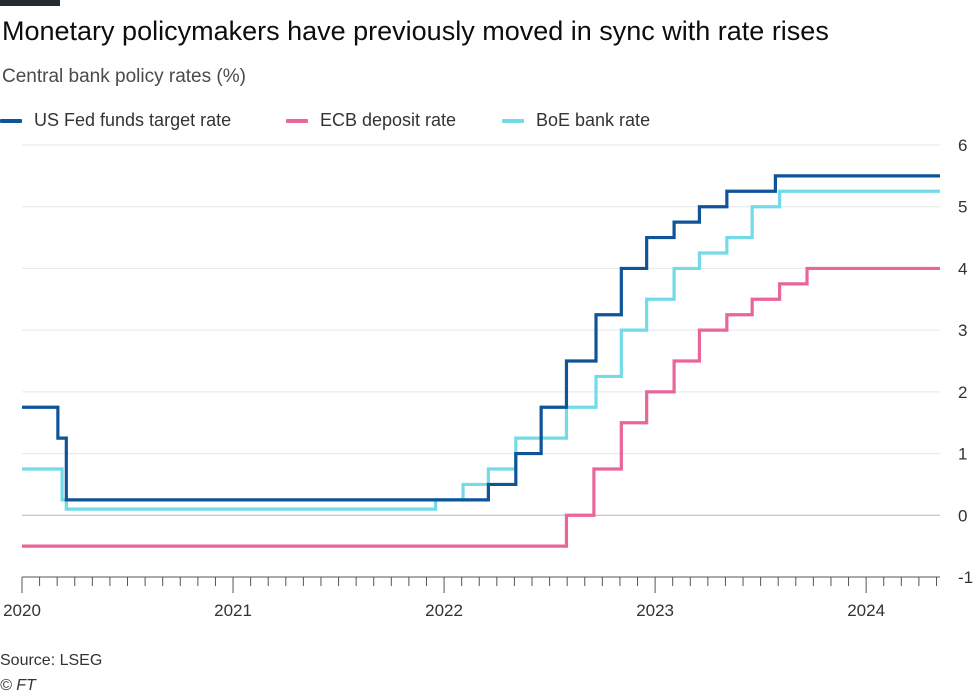  Describe the element at coordinates (593, 120) in the screenshot. I see `legend-label-boe: BoE bank rate` at that location.